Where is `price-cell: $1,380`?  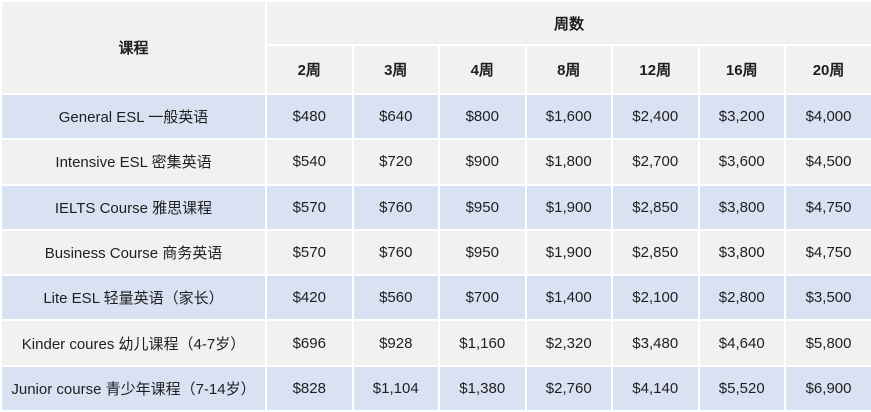
price-cell: $1,380 is located at coordinates (482, 388).